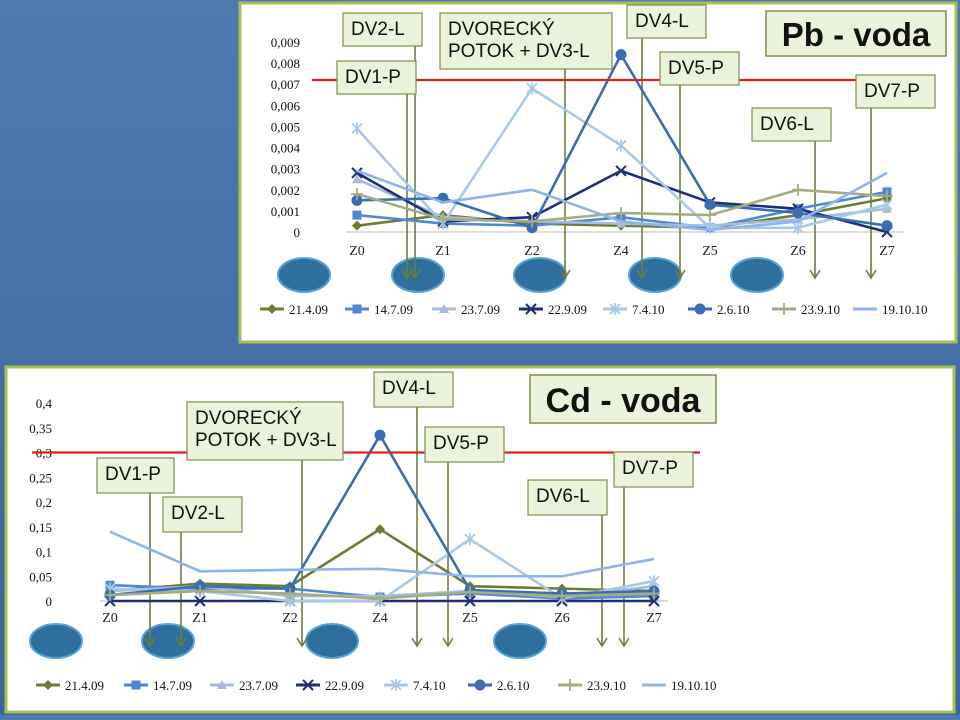 Image resolution: width=960 pixels, height=720 pixels. I want to click on pb-title-box: Pb - voda, so click(856, 33).